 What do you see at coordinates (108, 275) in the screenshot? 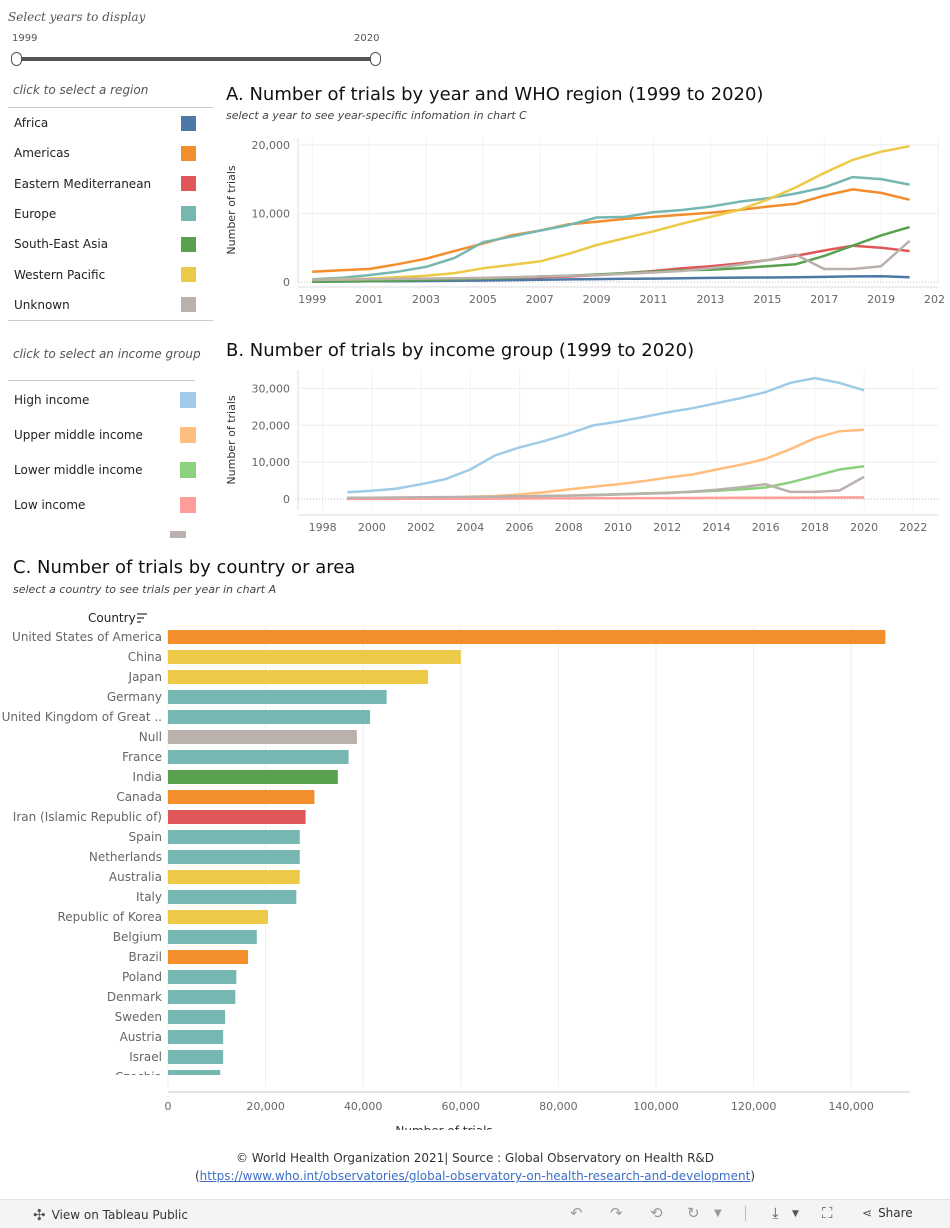
I see `region-legend-item-western-pacific: Western Pacific` at bounding box center [108, 275].